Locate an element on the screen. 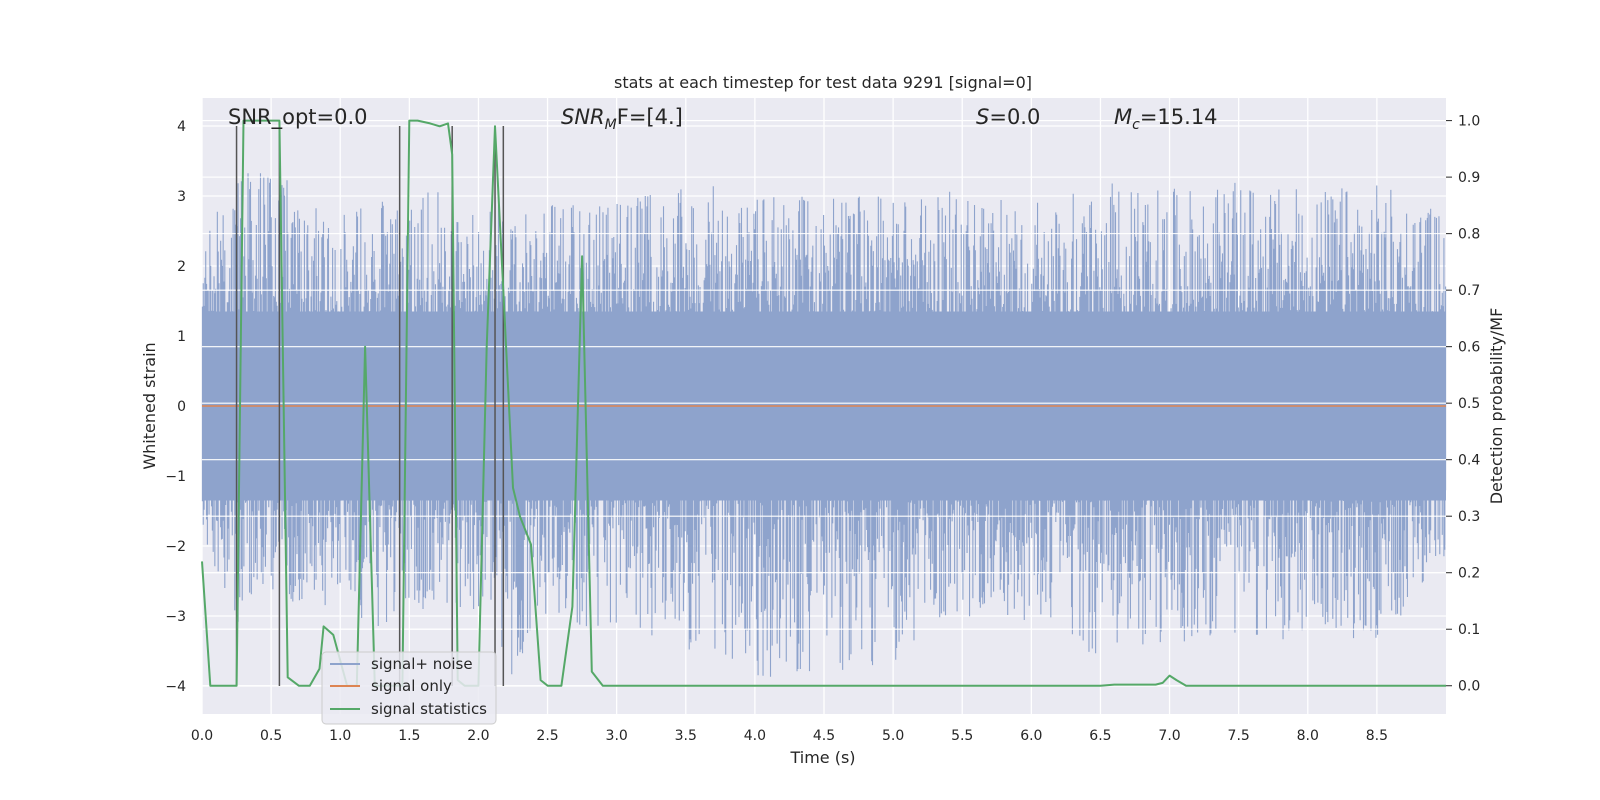 This screenshot has height=800, width=1600. x-tick-label-13: 6.5 is located at coordinates (1100, 736).